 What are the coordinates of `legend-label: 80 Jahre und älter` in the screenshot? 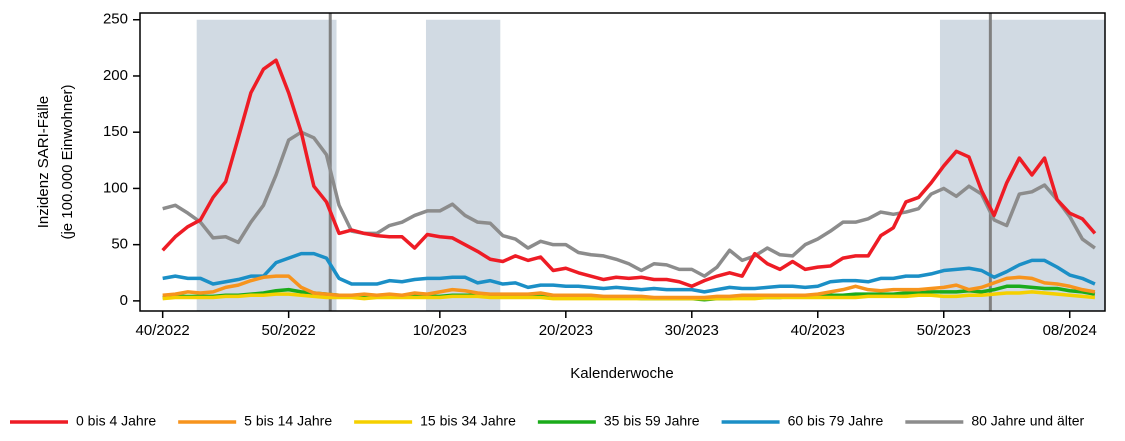 It's located at (1027, 421).